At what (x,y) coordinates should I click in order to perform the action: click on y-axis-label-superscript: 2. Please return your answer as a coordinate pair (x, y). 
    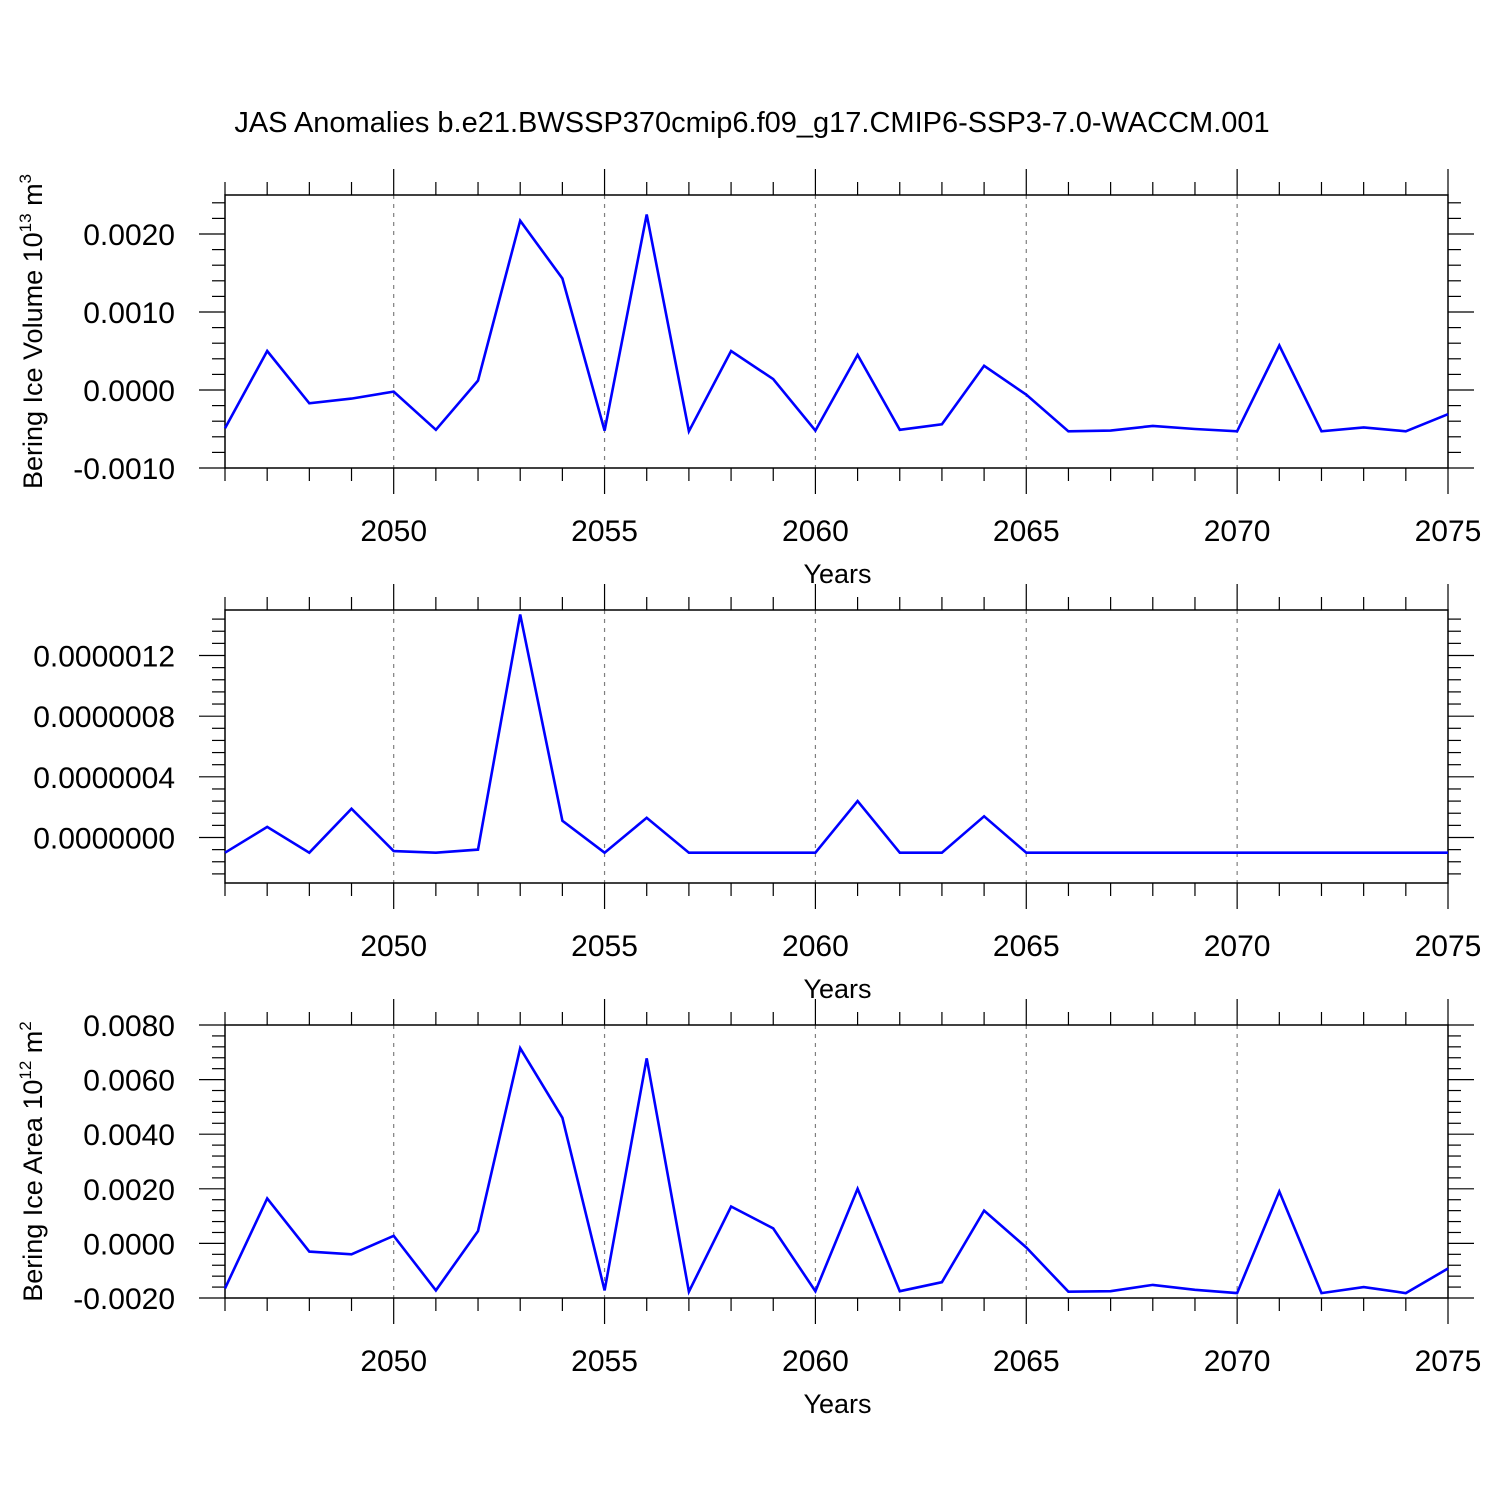
    Looking at the image, I should click on (25, 1025).